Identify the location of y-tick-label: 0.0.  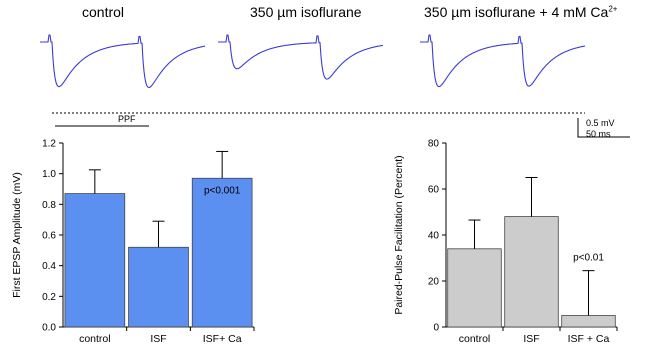
(49, 328).